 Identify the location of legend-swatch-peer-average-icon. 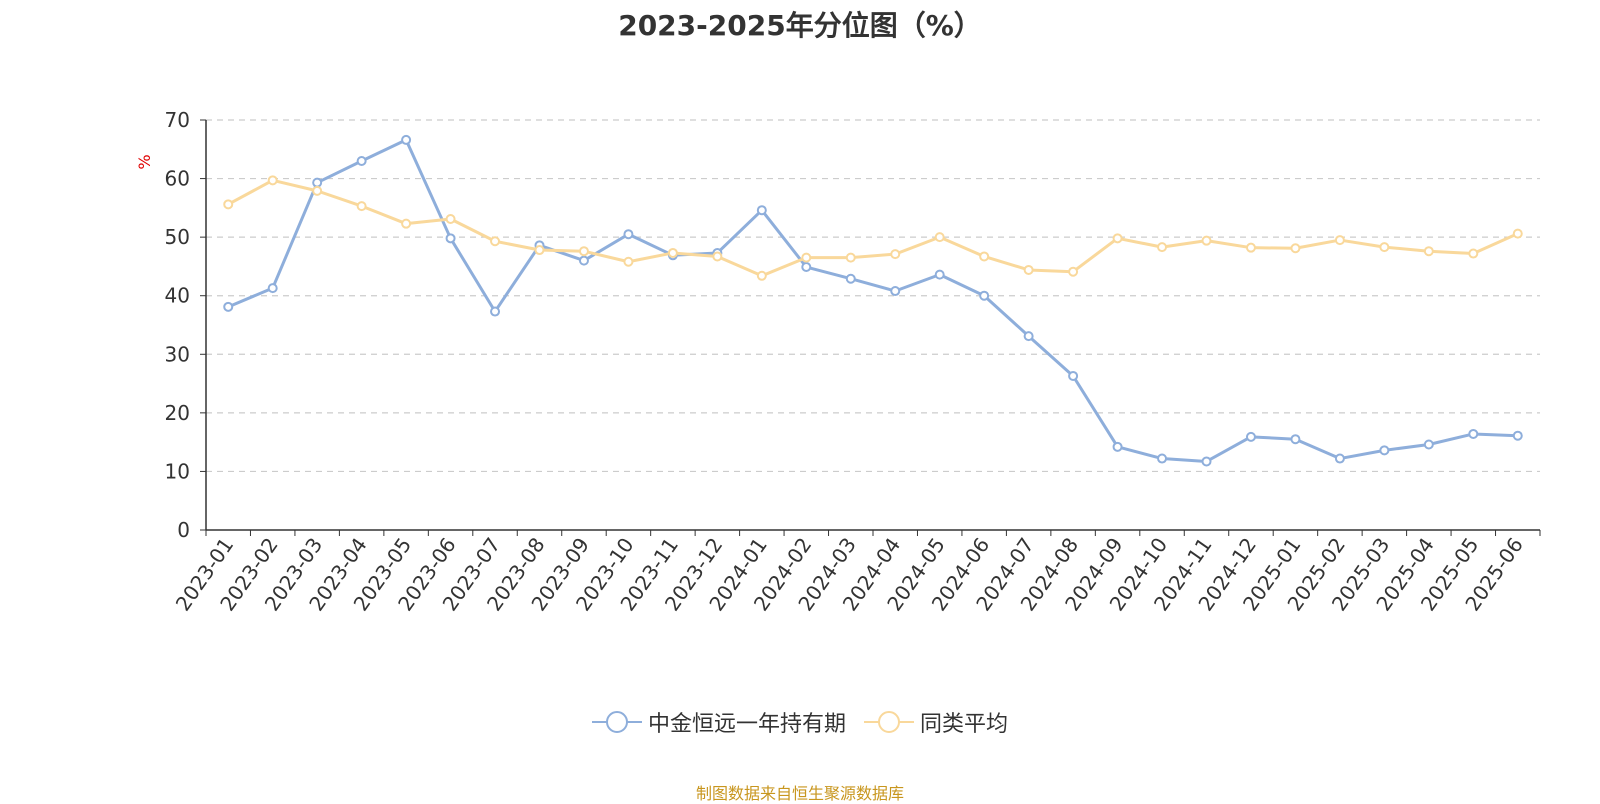
(889, 722).